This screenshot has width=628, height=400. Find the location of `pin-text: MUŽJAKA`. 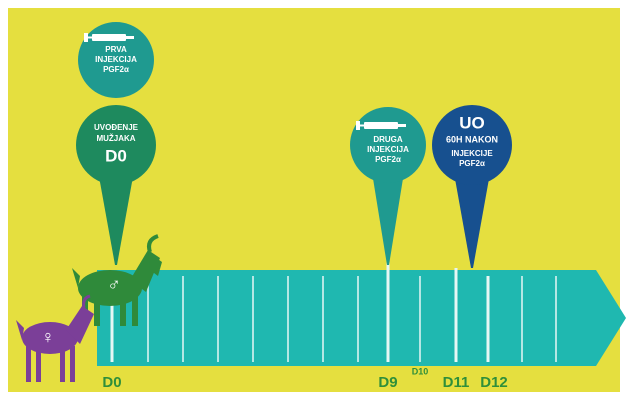

pin-text: MUŽJAKA is located at coordinates (115, 138).